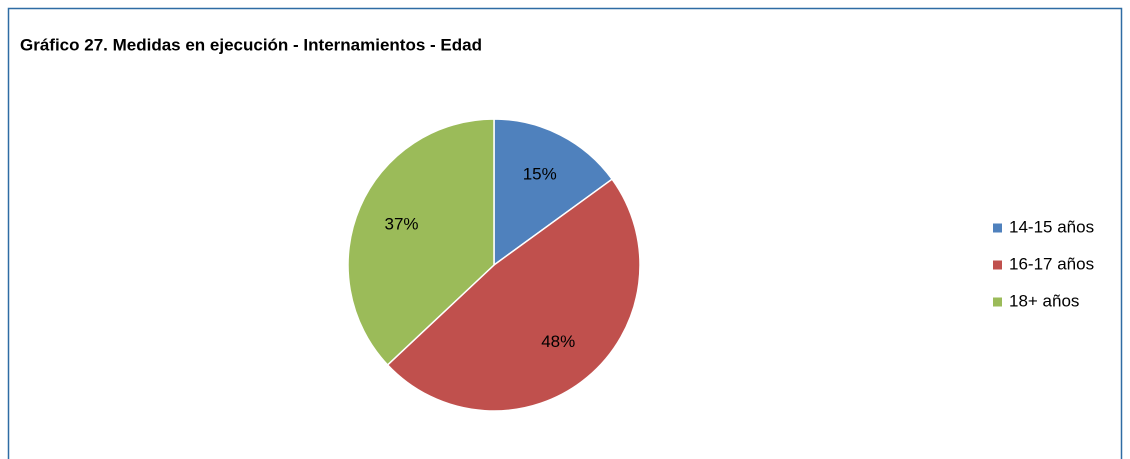 The height and width of the screenshot is (459, 1130). What do you see at coordinates (558, 341) in the screenshot?
I see `data-label: 48%` at bounding box center [558, 341].